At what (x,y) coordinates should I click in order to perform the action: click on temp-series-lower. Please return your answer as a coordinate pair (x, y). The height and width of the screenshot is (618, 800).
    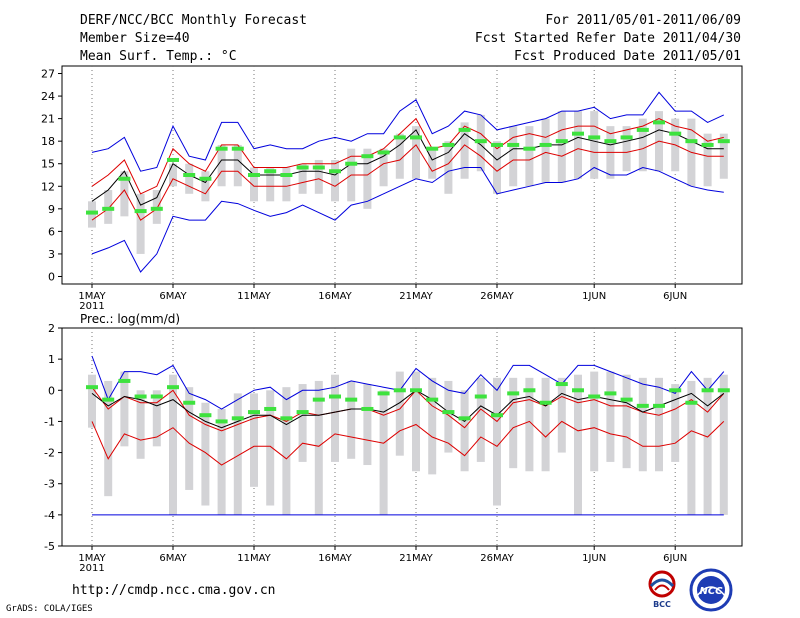
    Looking at the image, I should click on (407, 180).